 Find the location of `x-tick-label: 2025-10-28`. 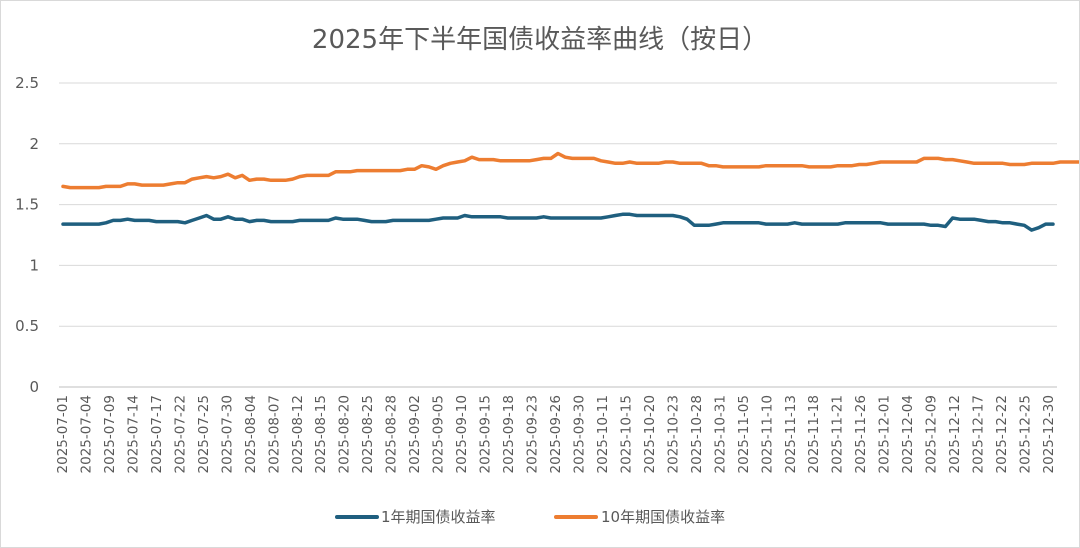

x-tick-label: 2025-10-28 is located at coordinates (697, 434).